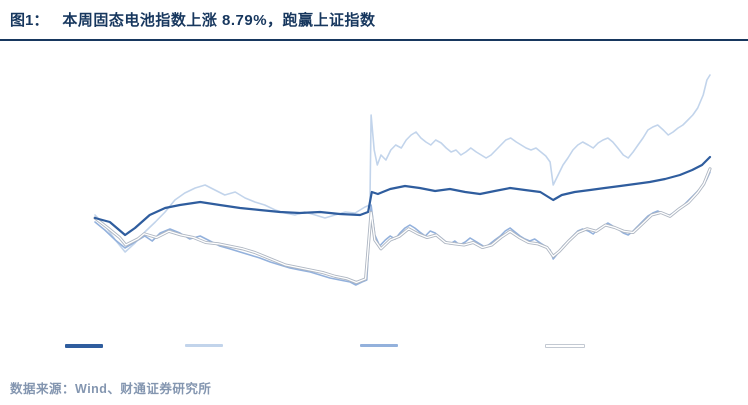  I want to click on figure-header: 图1： 本周固态电池指数上涨 8.79%，跑赢上证指数, so click(374, 20).